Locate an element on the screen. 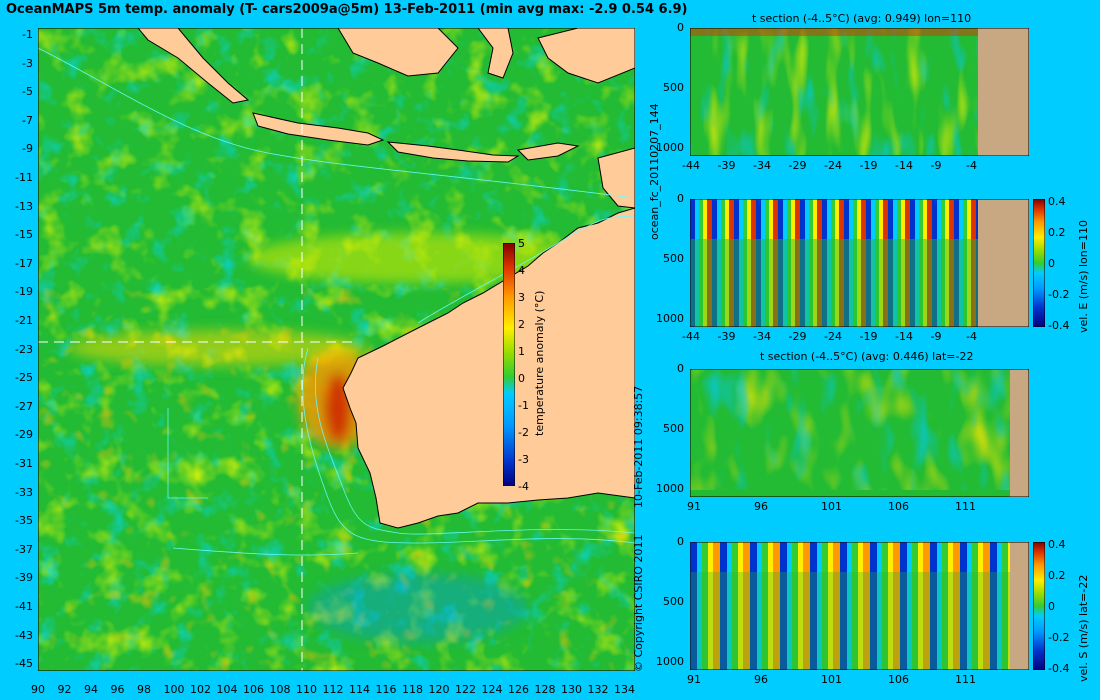 Image resolution: width=1100 pixels, height=700 pixels. section-x-tick: -14 is located at coordinates (904, 165).